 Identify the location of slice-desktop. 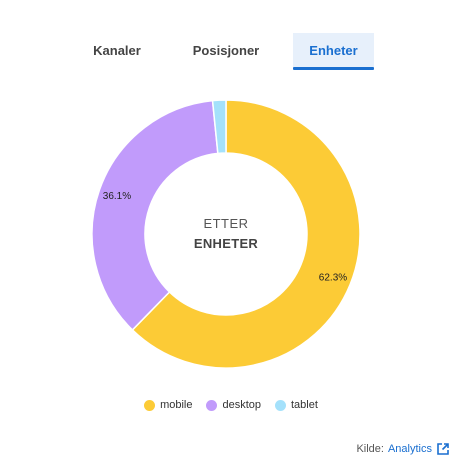
(155, 215).